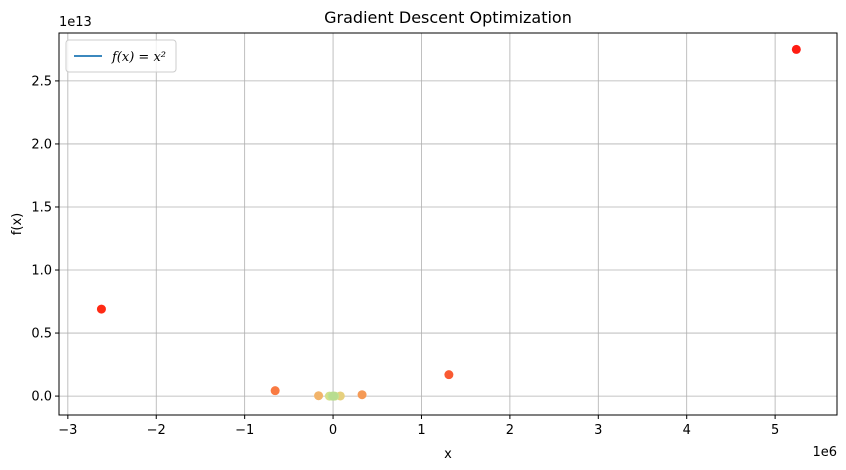 The height and width of the screenshot is (470, 846). What do you see at coordinates (448, 17) in the screenshot?
I see `chart-title: Gradient Descent Optimization` at bounding box center [448, 17].